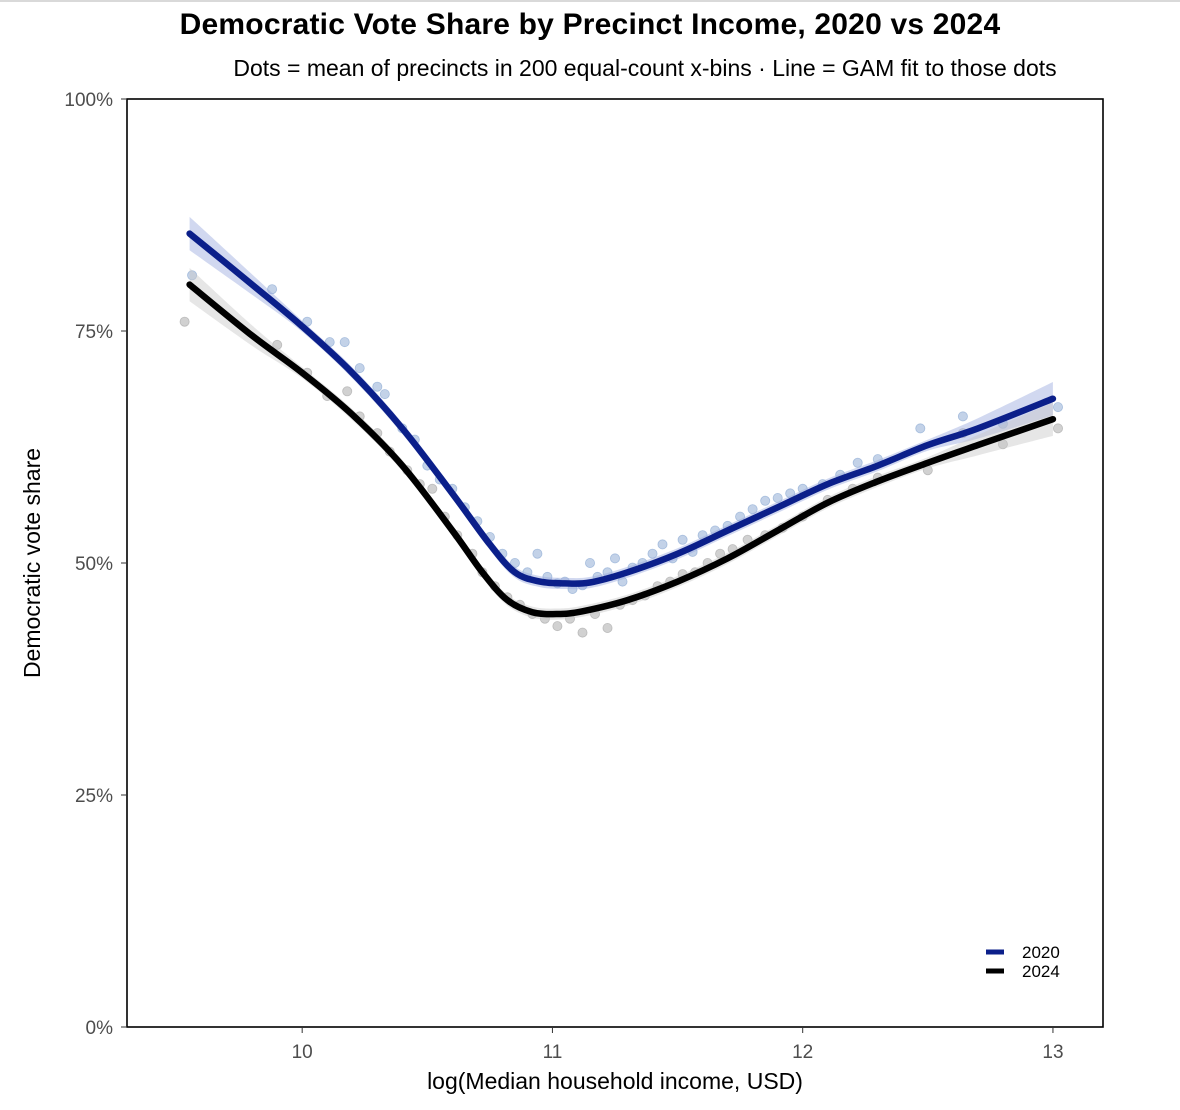 The height and width of the screenshot is (1110, 1180). What do you see at coordinates (32, 563) in the screenshot?
I see `y-axis-title: Democratic vote share` at bounding box center [32, 563].